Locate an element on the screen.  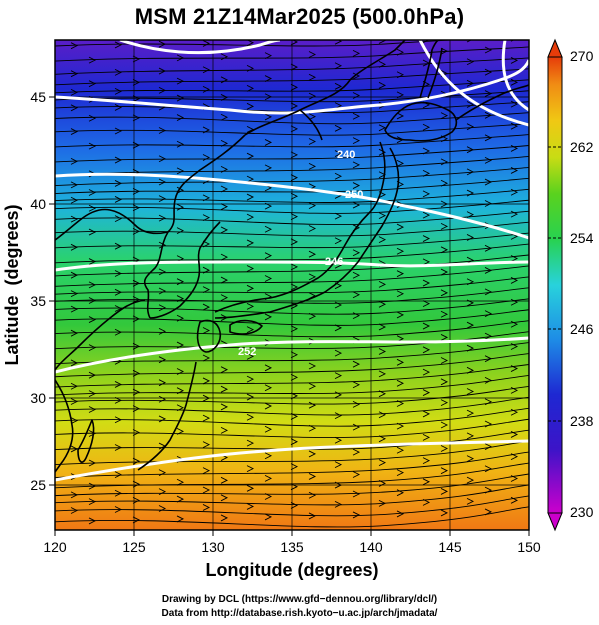
x-axis is located at coordinates (292, 533).